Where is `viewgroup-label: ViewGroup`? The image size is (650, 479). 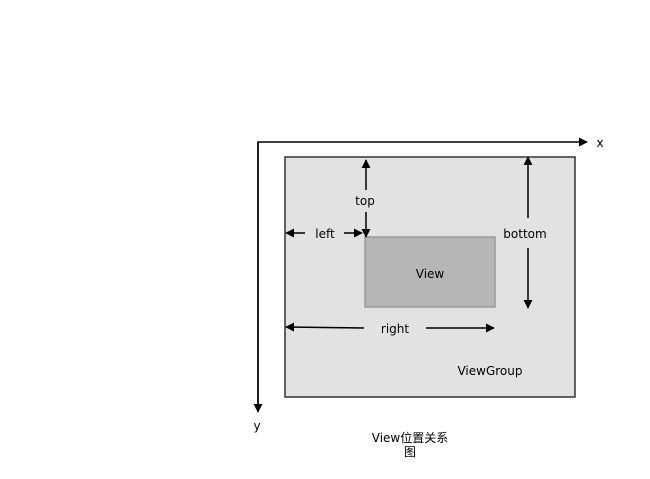 viewgroup-label: ViewGroup is located at coordinates (489, 371).